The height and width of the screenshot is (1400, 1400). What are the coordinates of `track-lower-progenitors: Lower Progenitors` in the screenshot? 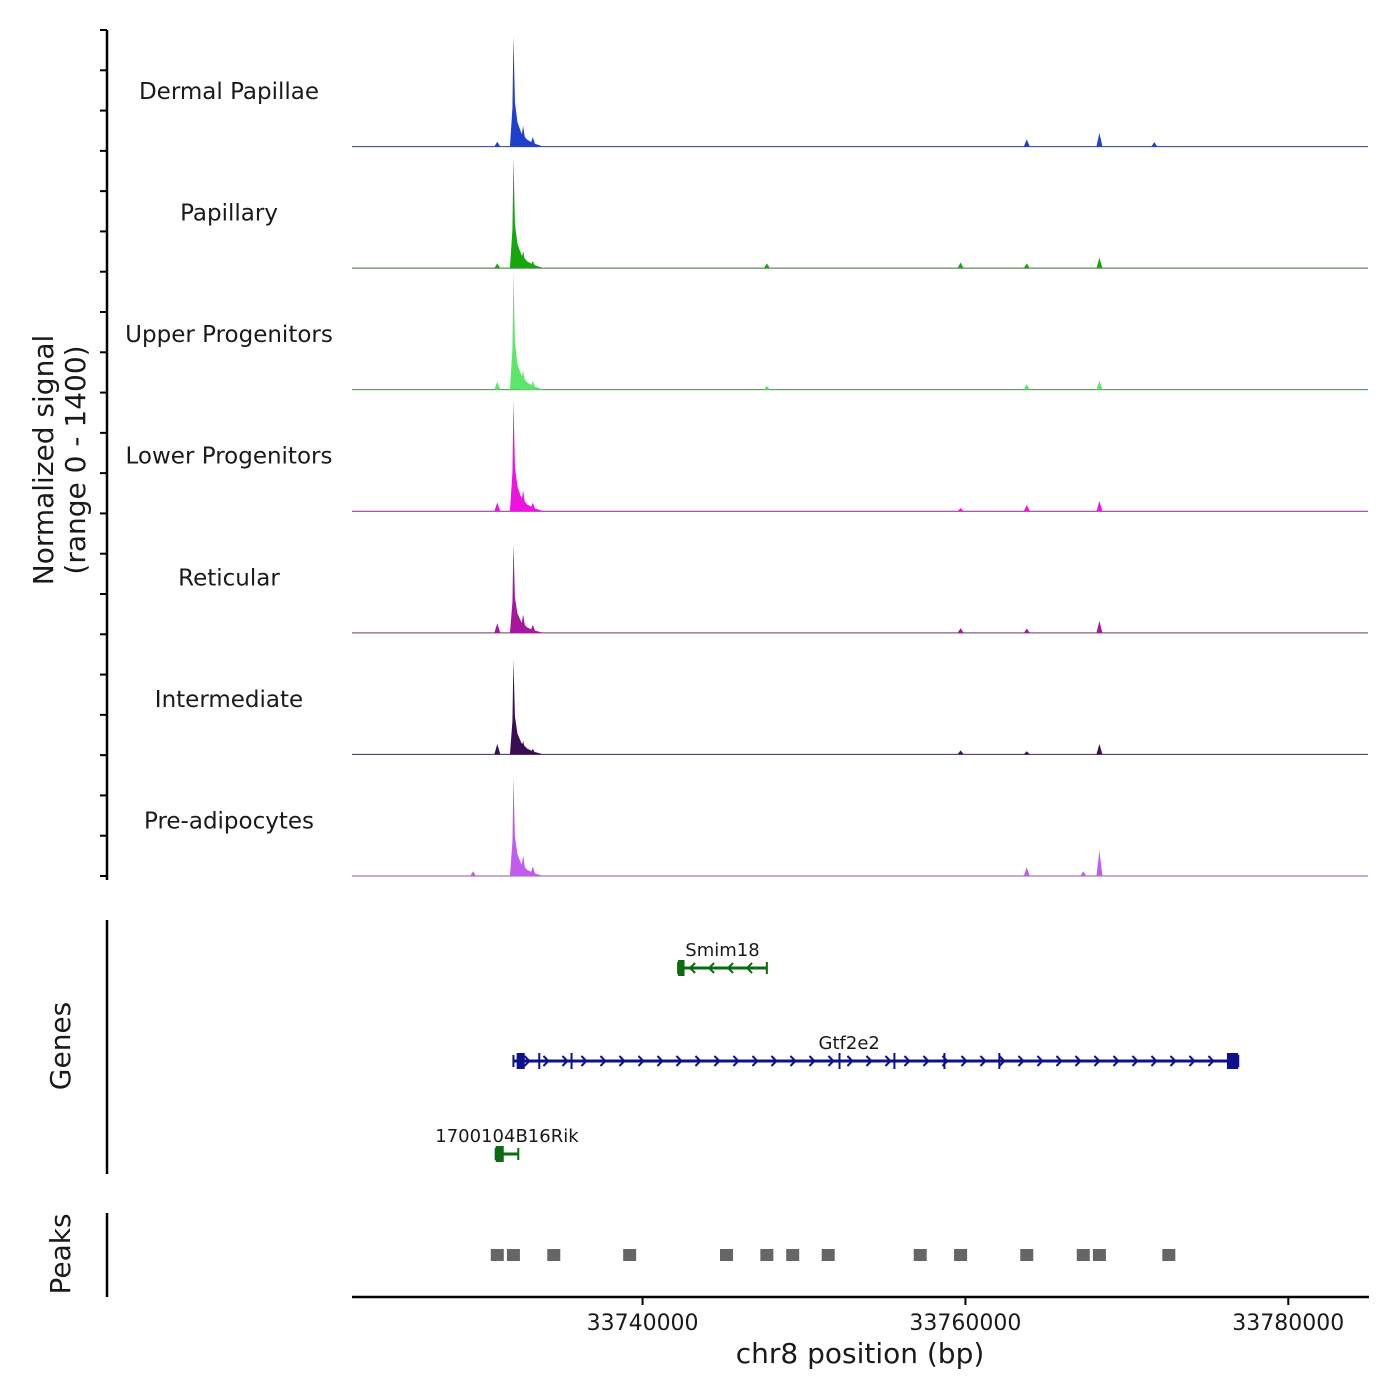 It's located at (747, 455).